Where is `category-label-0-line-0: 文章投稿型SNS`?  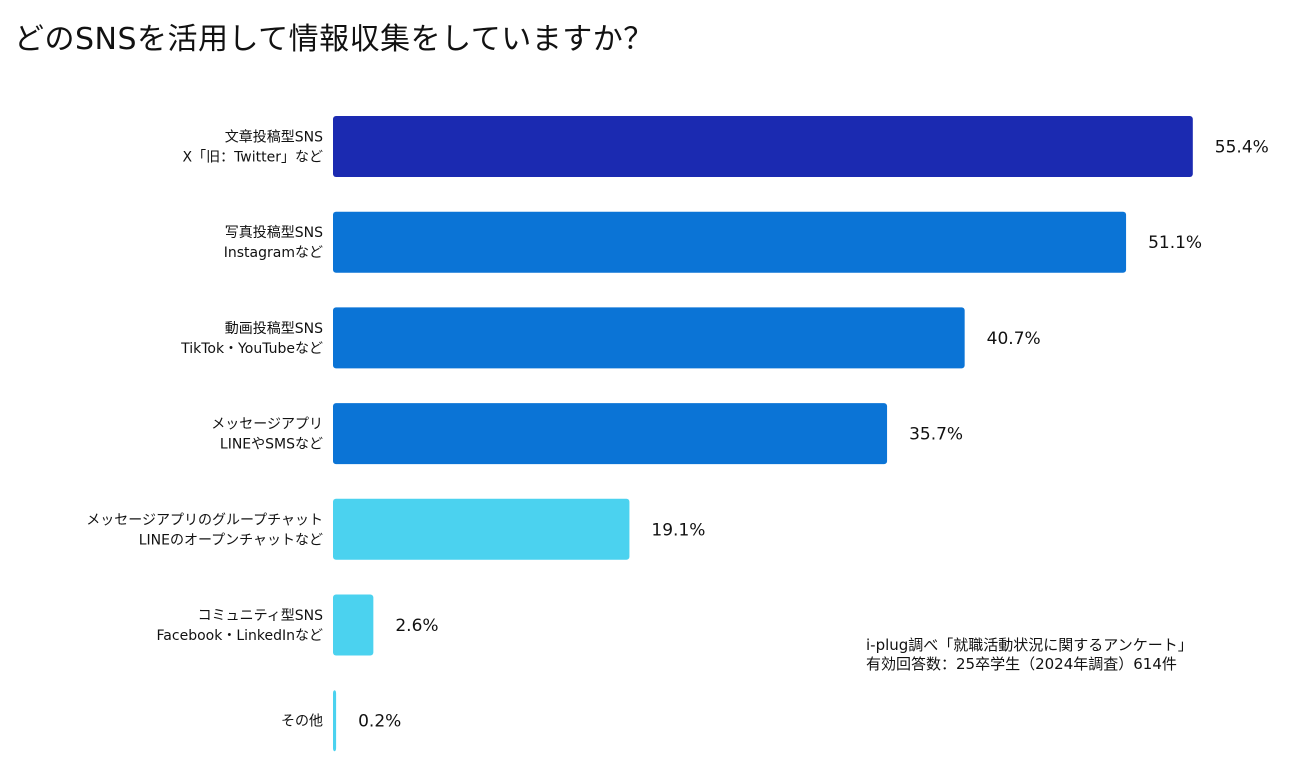 category-label-0-line-0: 文章投稿型SNS is located at coordinates (274, 137).